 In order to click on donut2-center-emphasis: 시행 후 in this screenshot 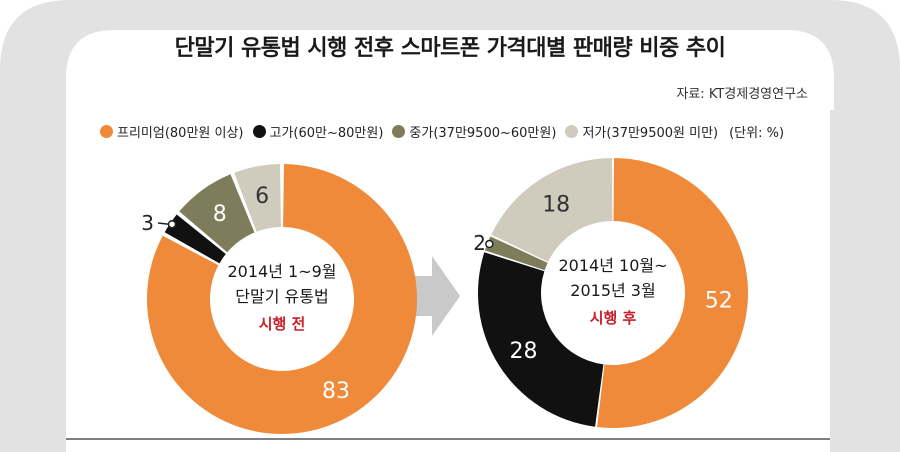, I will do `click(613, 318)`.